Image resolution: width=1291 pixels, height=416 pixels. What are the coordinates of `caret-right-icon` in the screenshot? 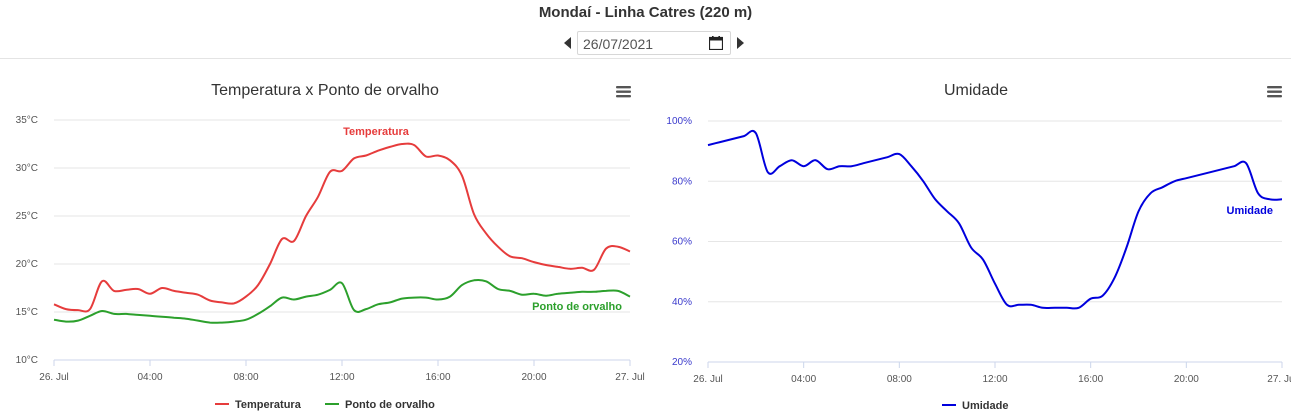 It's located at (740, 43).